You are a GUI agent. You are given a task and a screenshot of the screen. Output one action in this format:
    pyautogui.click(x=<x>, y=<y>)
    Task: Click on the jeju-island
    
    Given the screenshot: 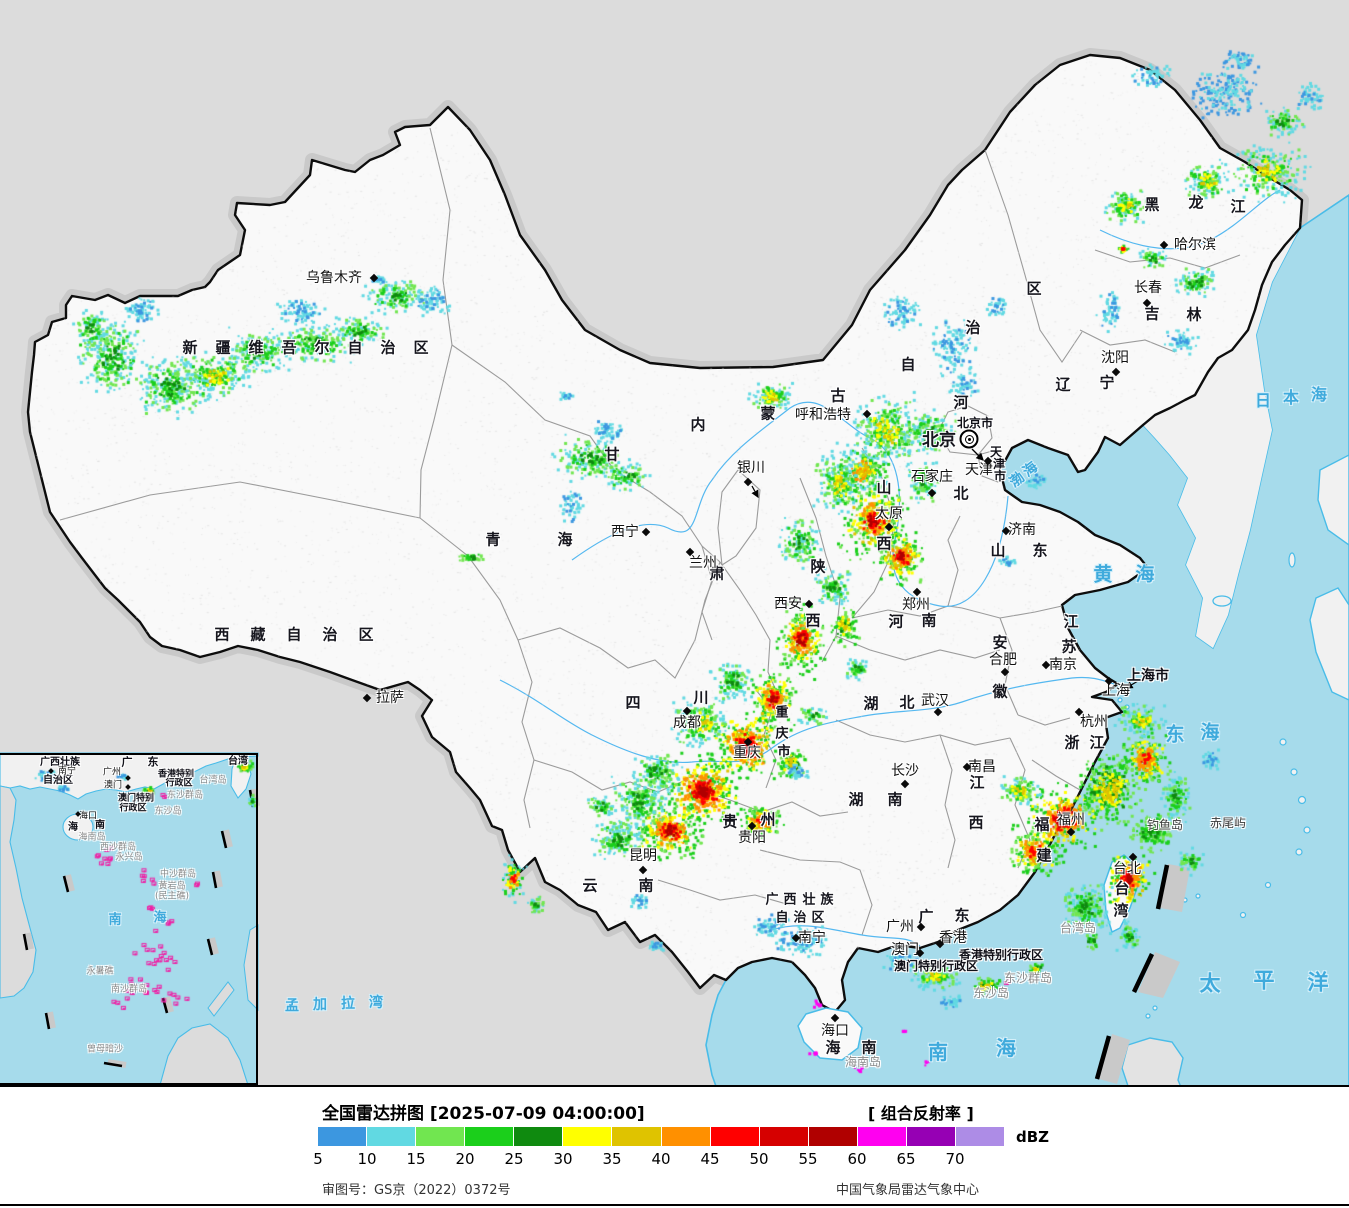 What is the action you would take?
    pyautogui.click(x=1222, y=601)
    